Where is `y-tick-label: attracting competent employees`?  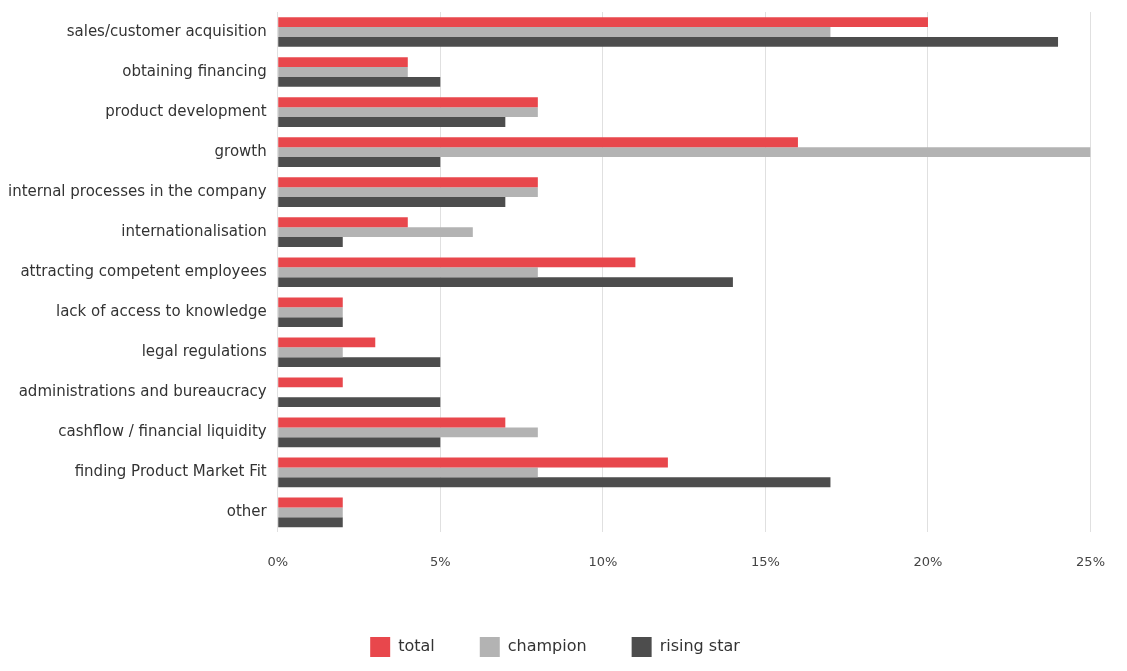 y-tick-label: attracting competent employees is located at coordinates (143, 271).